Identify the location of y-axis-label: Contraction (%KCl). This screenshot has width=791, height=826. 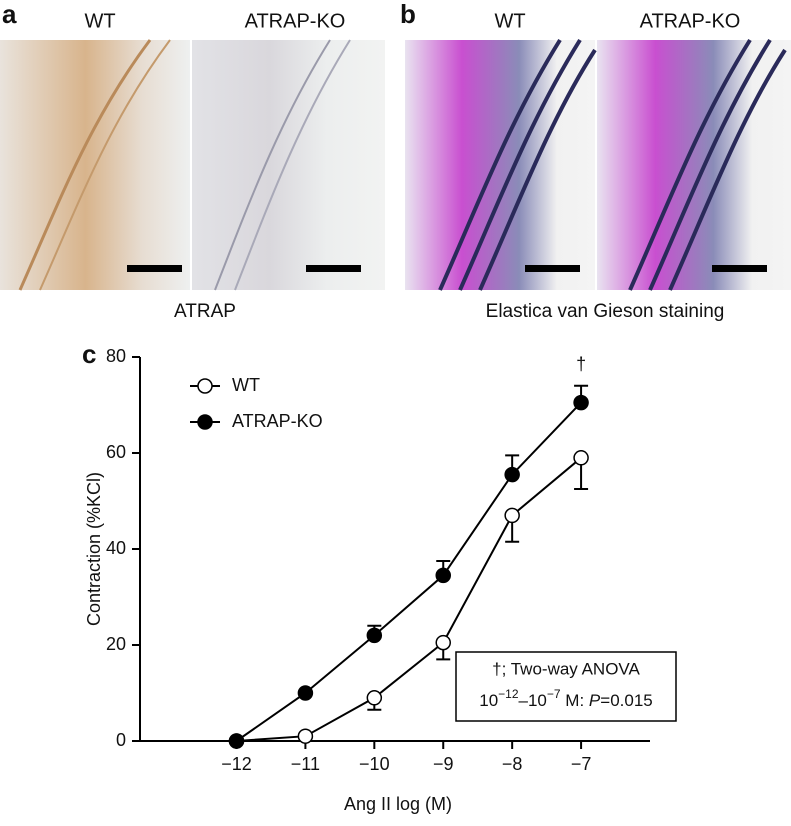
(94, 549).